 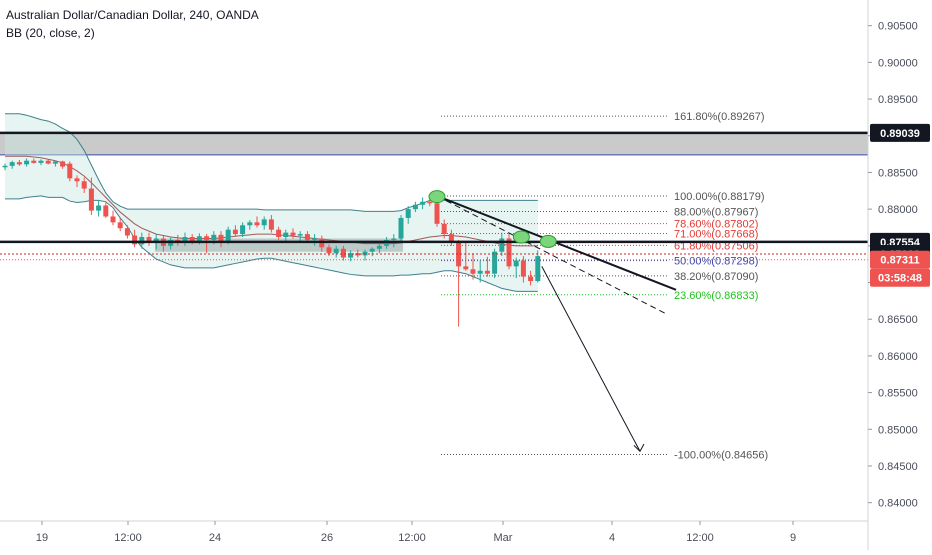 I want to click on fib-level-label: 88.00%(0.87967), so click(x=716, y=213).